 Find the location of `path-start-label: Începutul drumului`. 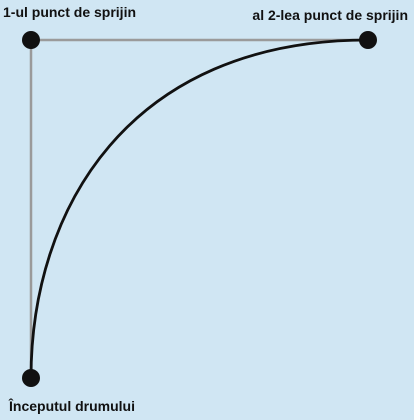

path-start-label: Începutul drumului is located at coordinates (72, 406).